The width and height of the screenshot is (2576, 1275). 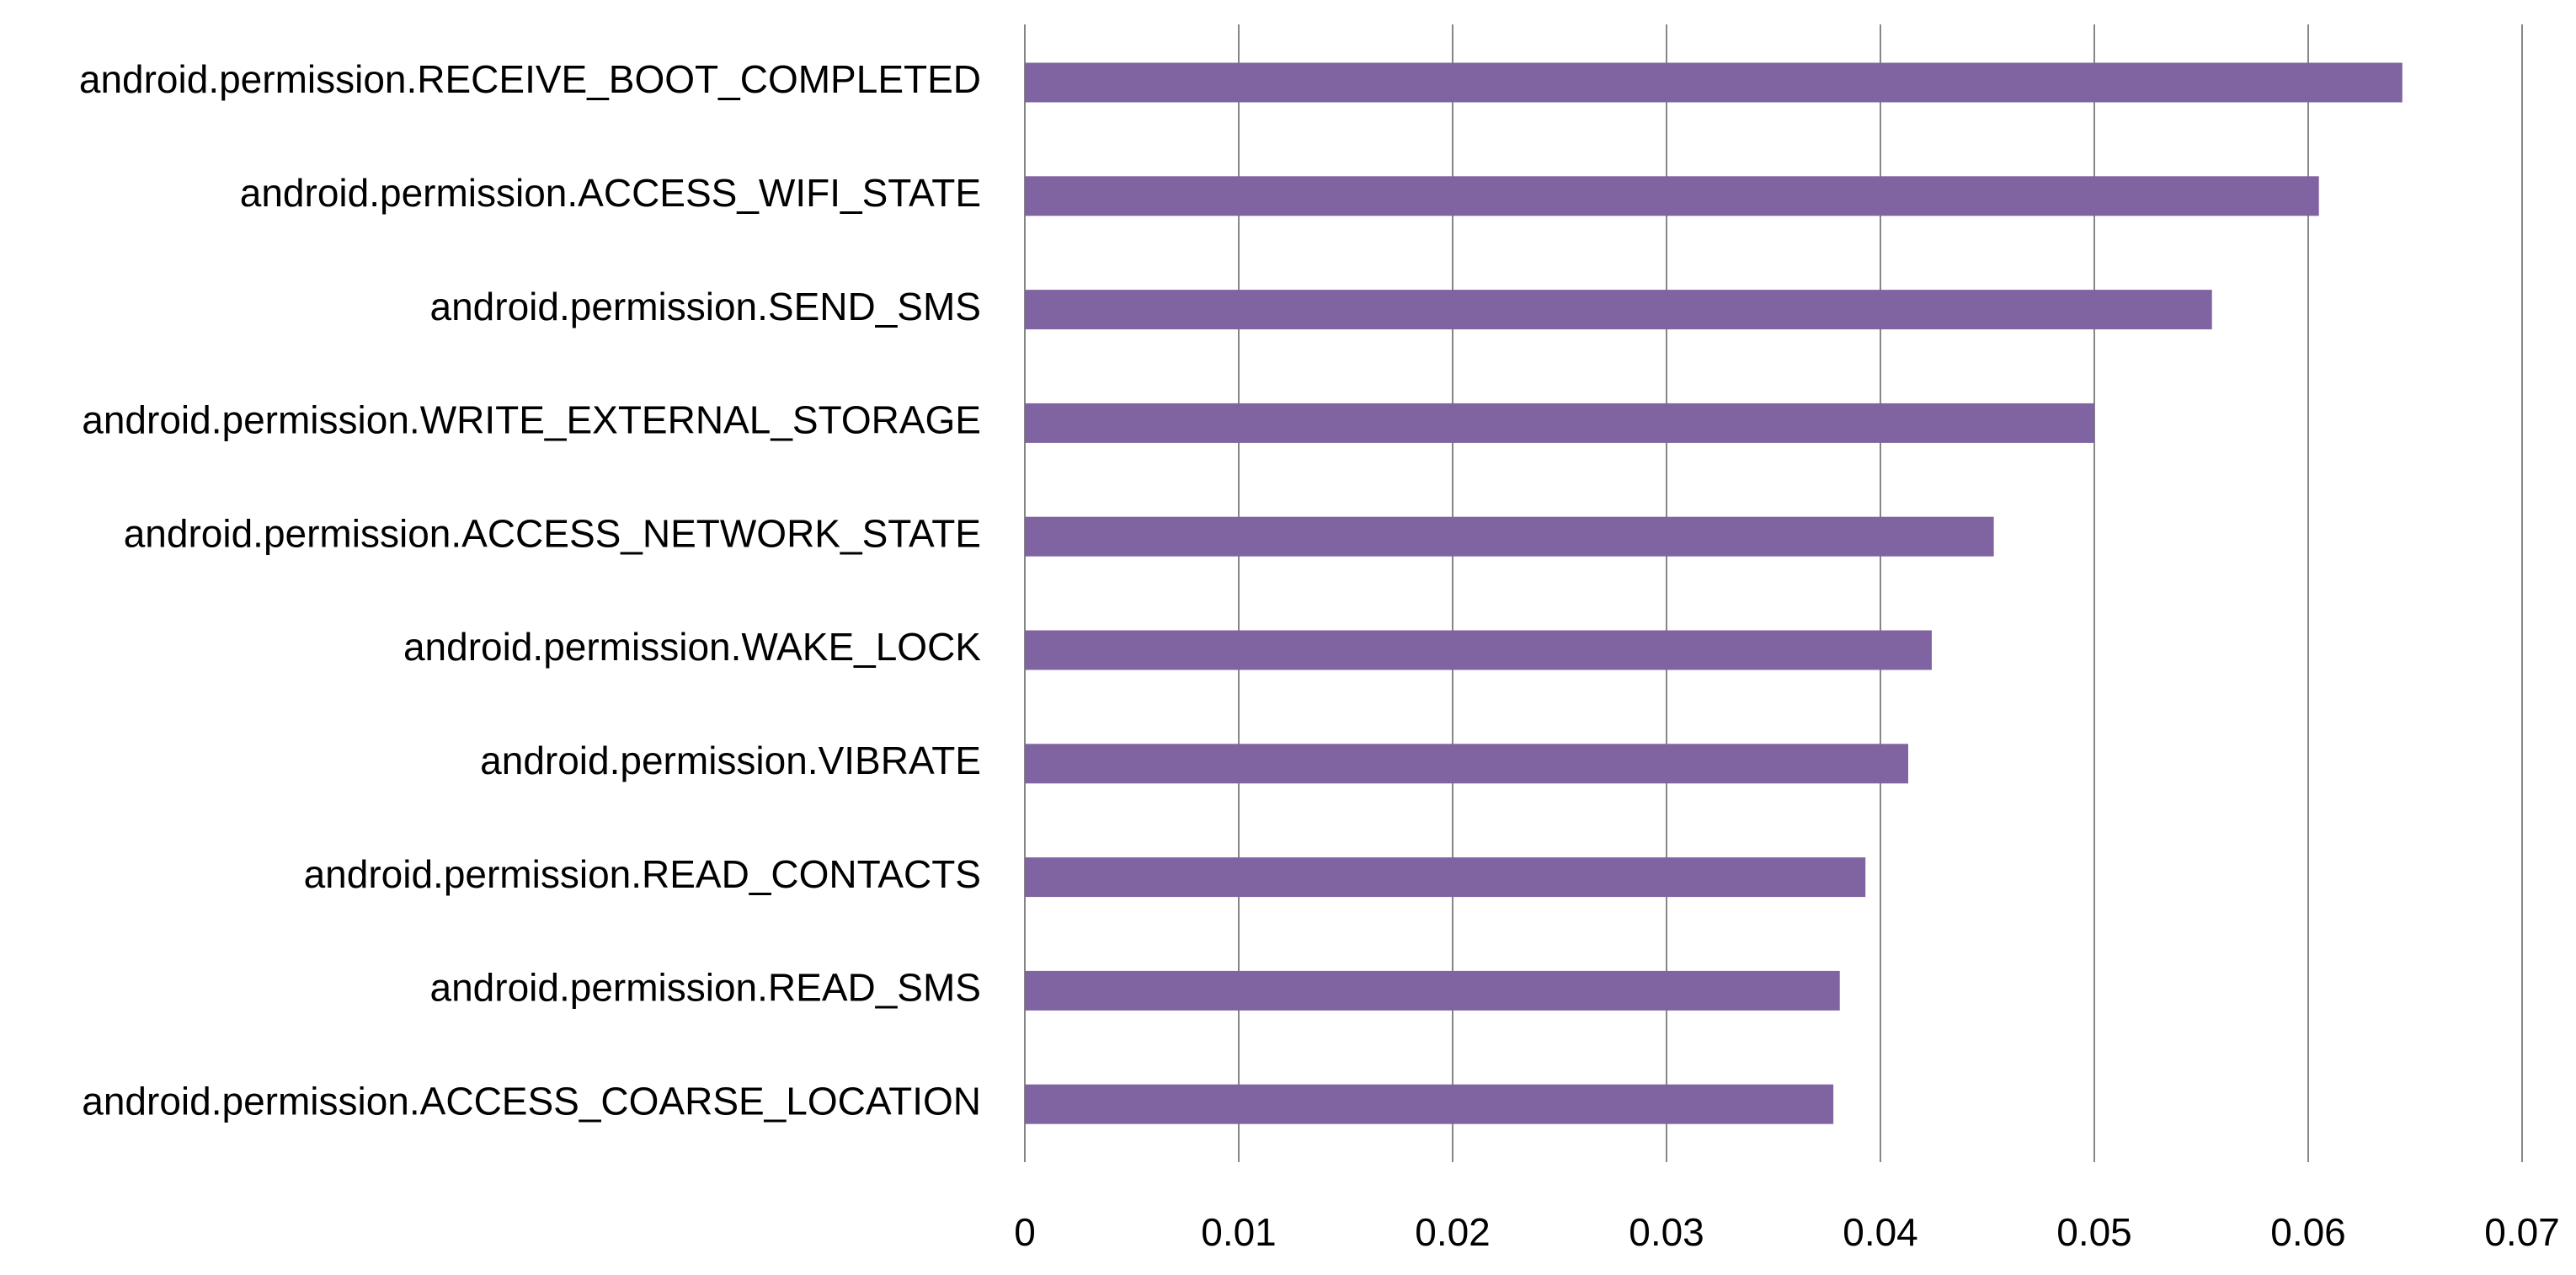 What do you see at coordinates (706, 306) in the screenshot?
I see `y-tick-label: android.permission.SEND_SMS` at bounding box center [706, 306].